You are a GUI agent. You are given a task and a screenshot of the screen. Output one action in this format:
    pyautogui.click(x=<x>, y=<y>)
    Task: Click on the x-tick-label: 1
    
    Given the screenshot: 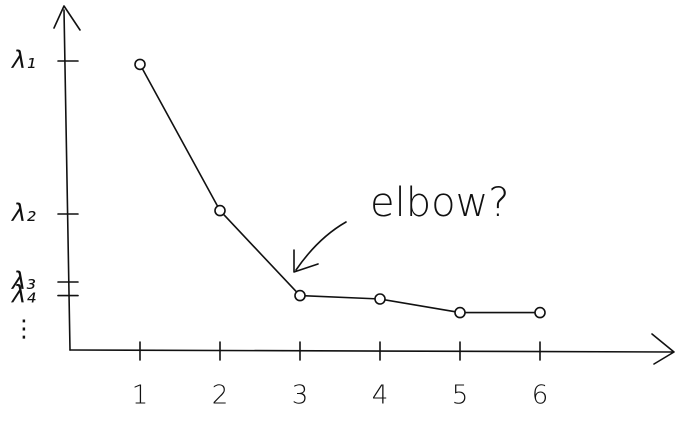 What is the action you would take?
    pyautogui.click(x=140, y=396)
    